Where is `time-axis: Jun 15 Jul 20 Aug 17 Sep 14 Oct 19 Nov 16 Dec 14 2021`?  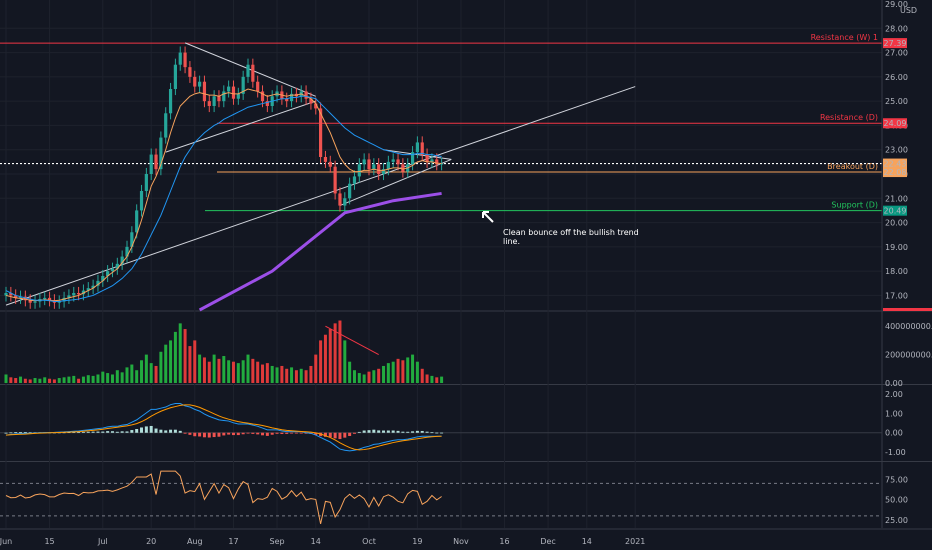
time-axis: Jun 15 Jul 20 Aug 17 Sep 14 Oct 19 Nov 16 Dec 14 2021 is located at coordinates (466, 537).